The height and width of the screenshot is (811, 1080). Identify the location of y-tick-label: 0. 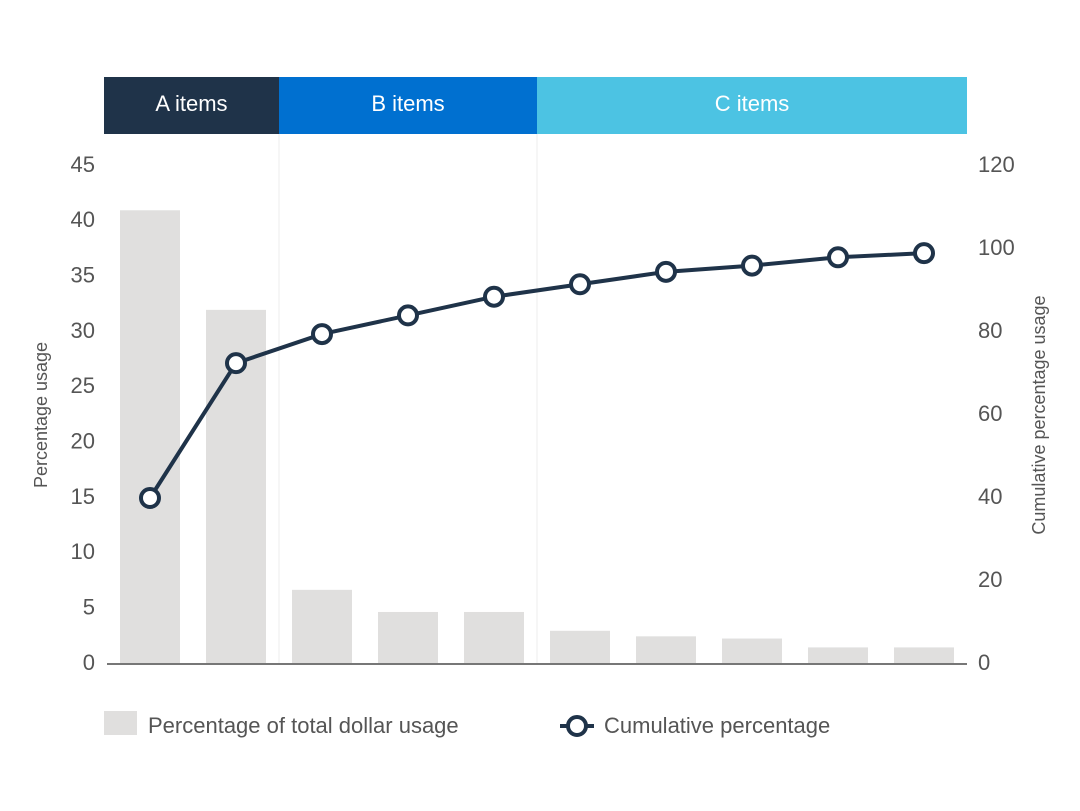
(89, 662).